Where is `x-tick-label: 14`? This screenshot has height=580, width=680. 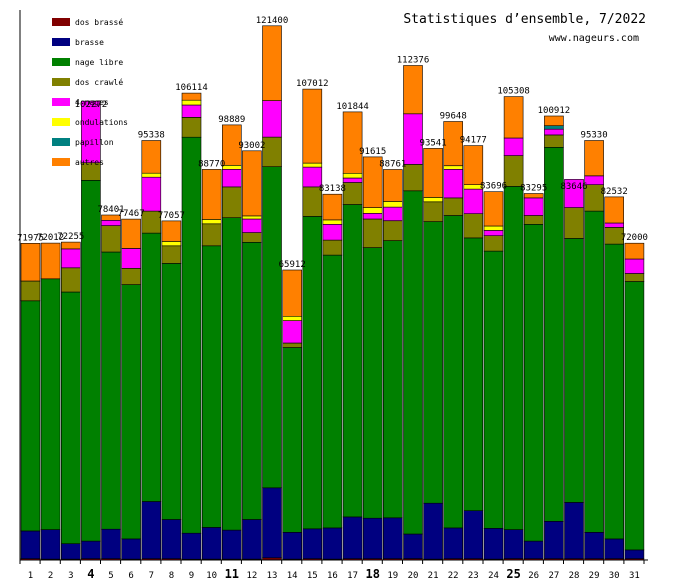 x-tick-label: 14 is located at coordinates (292, 575).